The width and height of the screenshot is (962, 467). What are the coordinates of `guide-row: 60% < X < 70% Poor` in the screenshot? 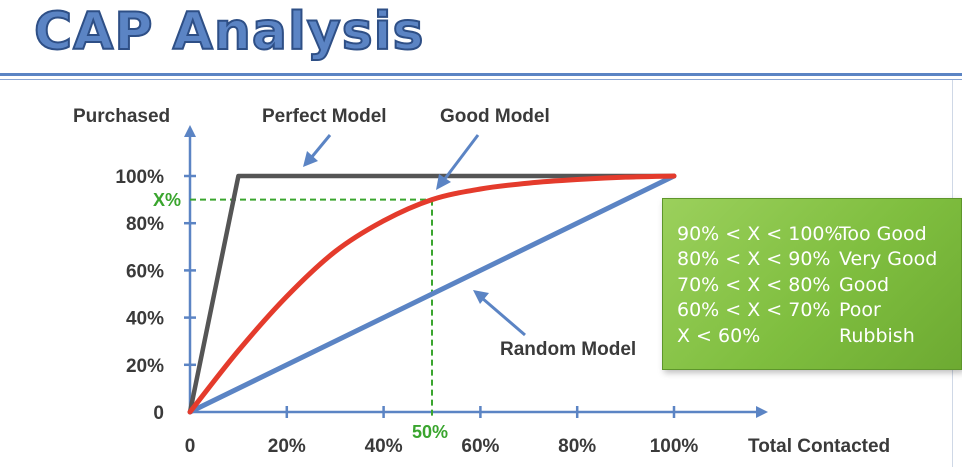 It's located at (819, 311).